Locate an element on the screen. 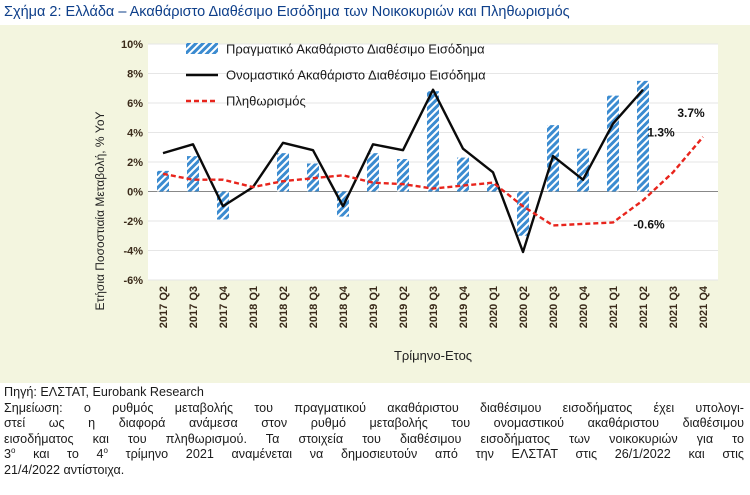 This screenshot has width=750, height=495. annotation-label: 3.7% is located at coordinates (691, 113).